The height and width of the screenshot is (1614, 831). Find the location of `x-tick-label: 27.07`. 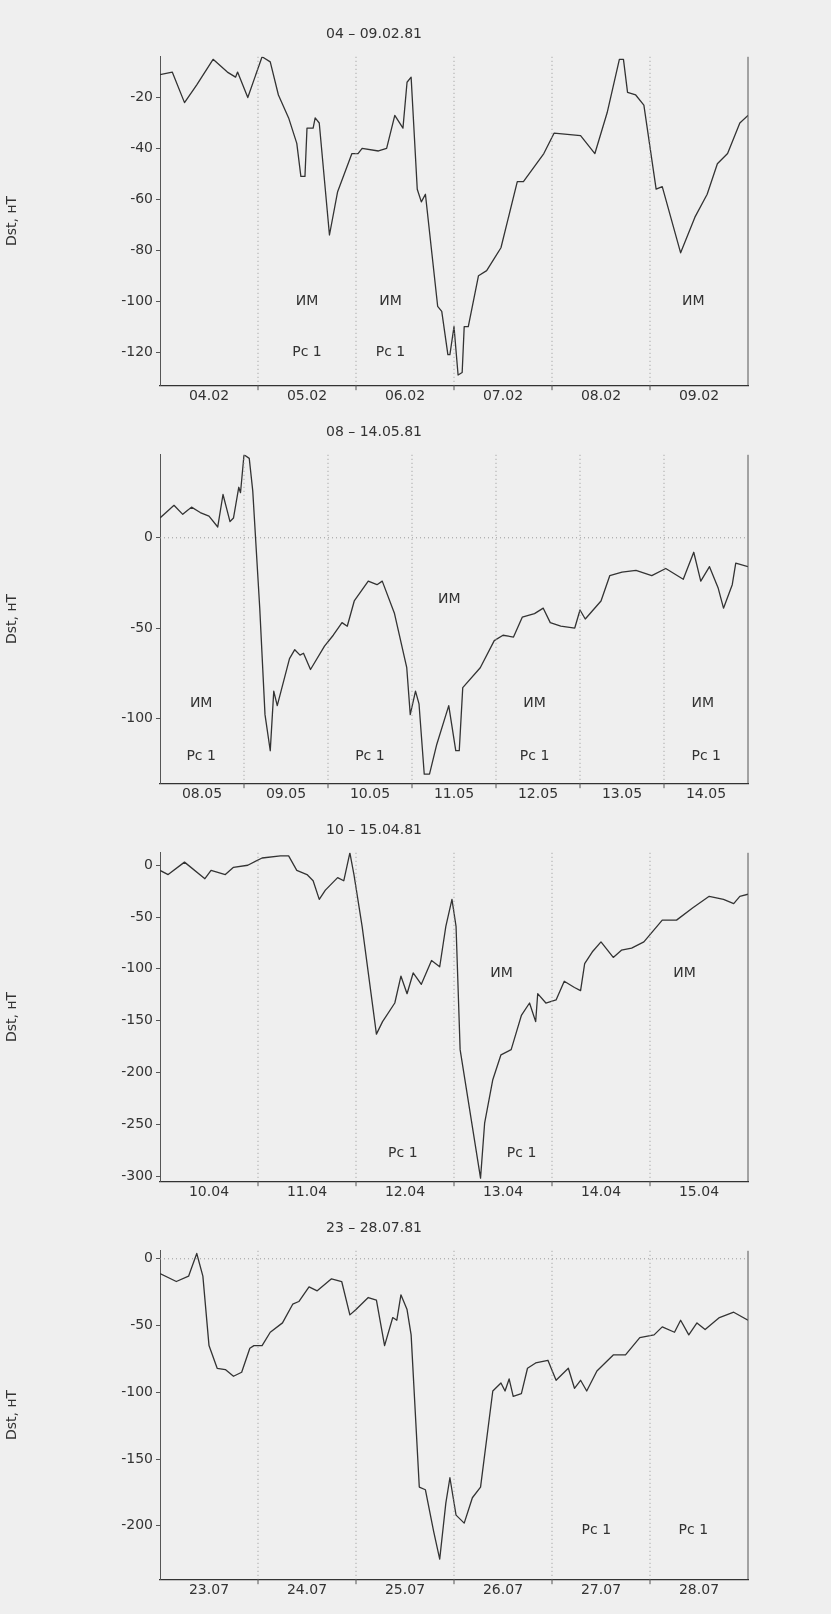

x-tick-label: 27.07 is located at coordinates (601, 1589).